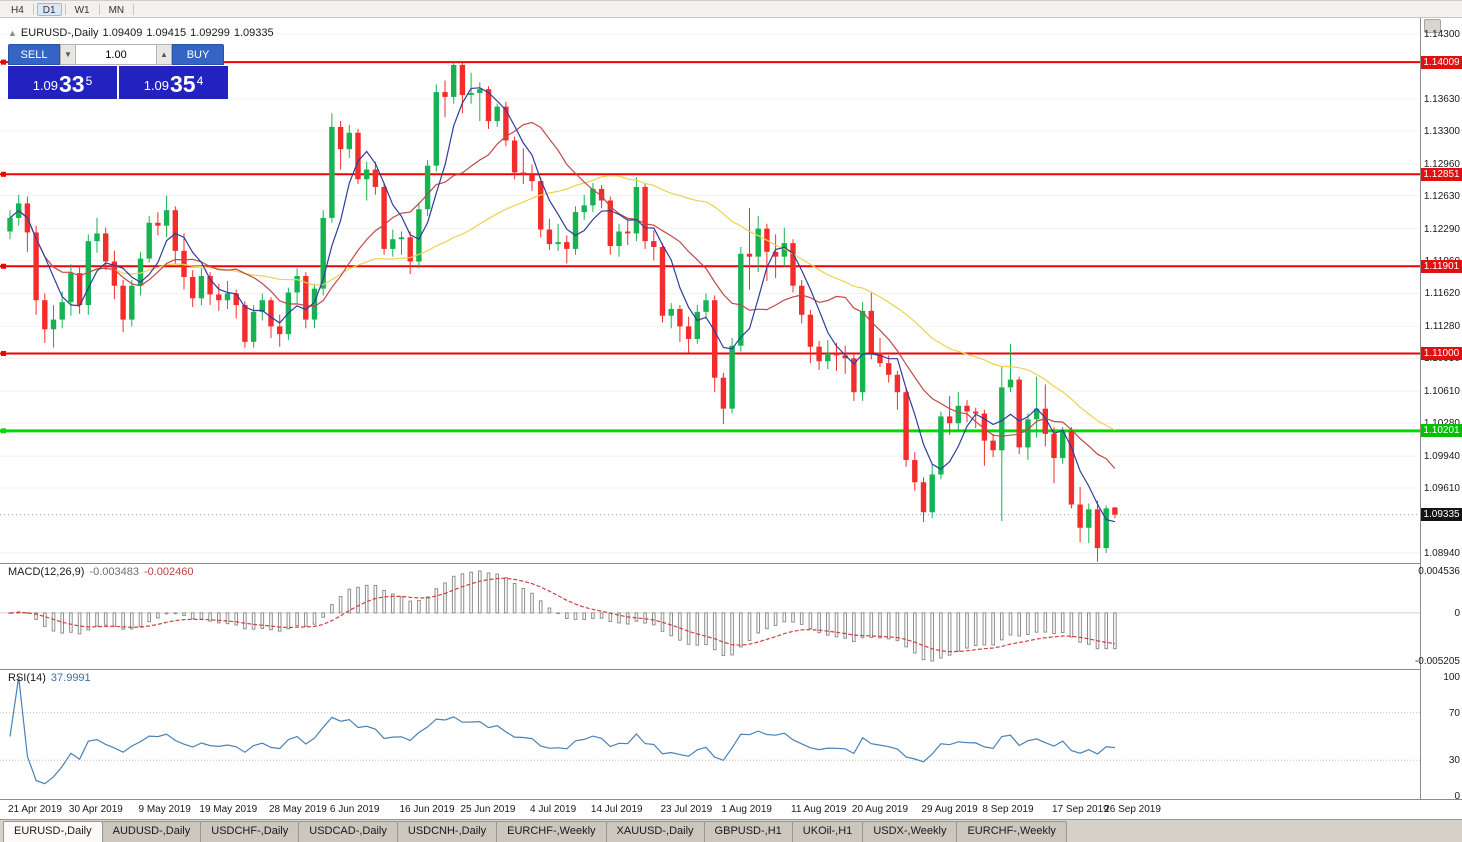  I want to click on date-axis-label: 6 Jun 2019, so click(354, 809).